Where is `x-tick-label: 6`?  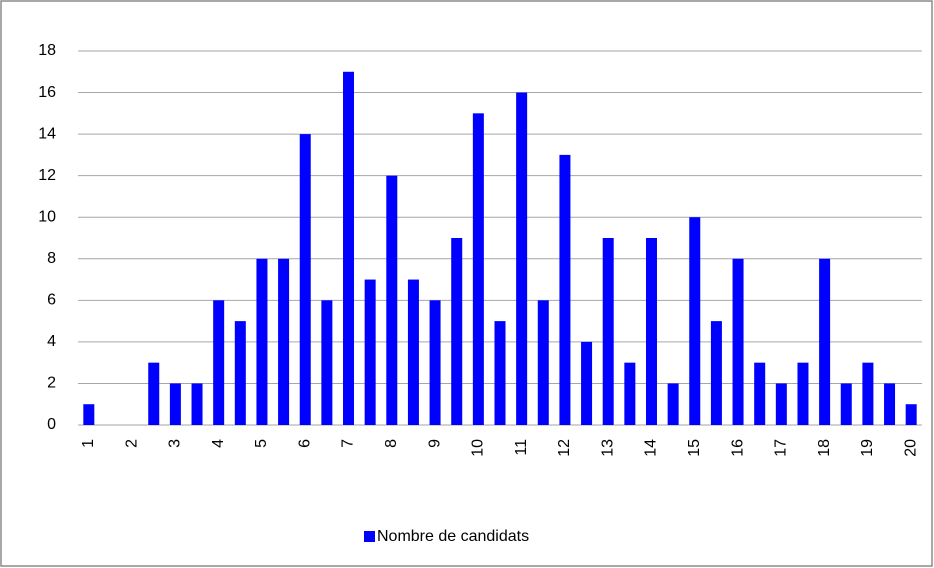 x-tick-label: 6 is located at coordinates (304, 443).